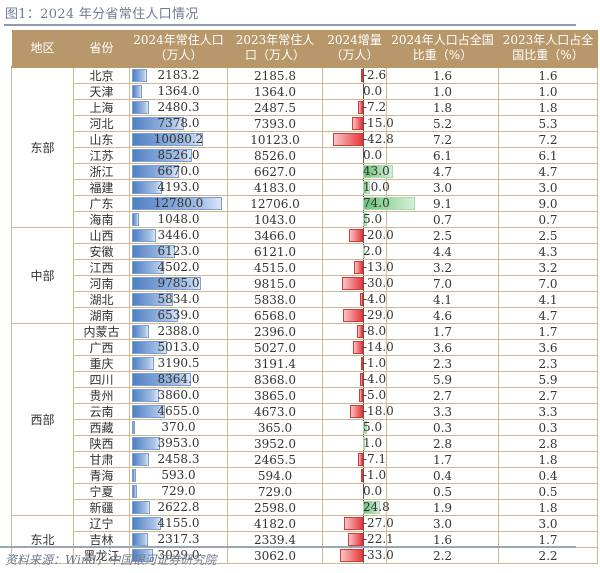 The image size is (600, 573). Describe the element at coordinates (442, 347) in the screenshot. I see `share2024-cell: 3.6` at that location.